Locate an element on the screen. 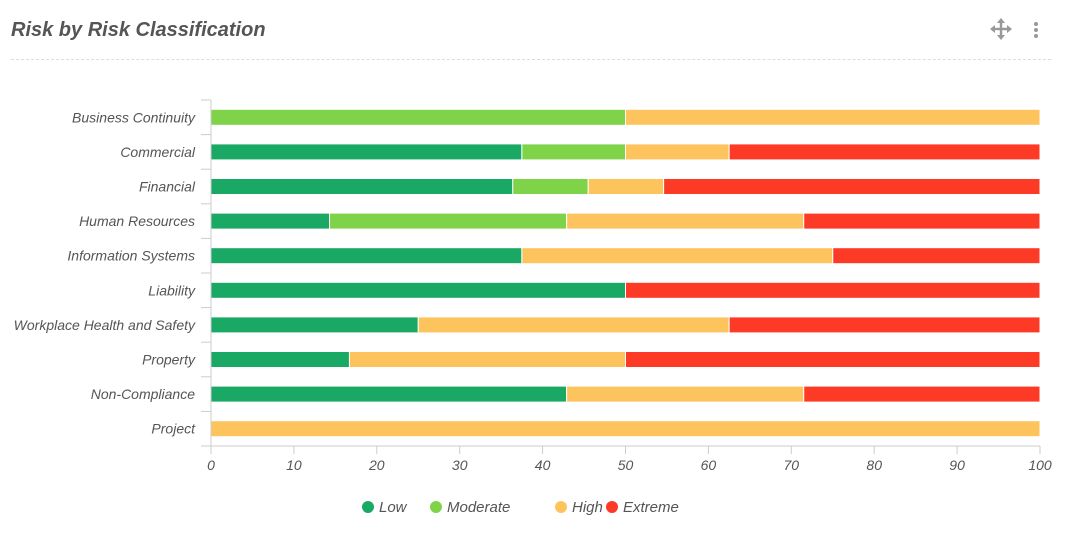  x-tick-label: 40 is located at coordinates (543, 465).